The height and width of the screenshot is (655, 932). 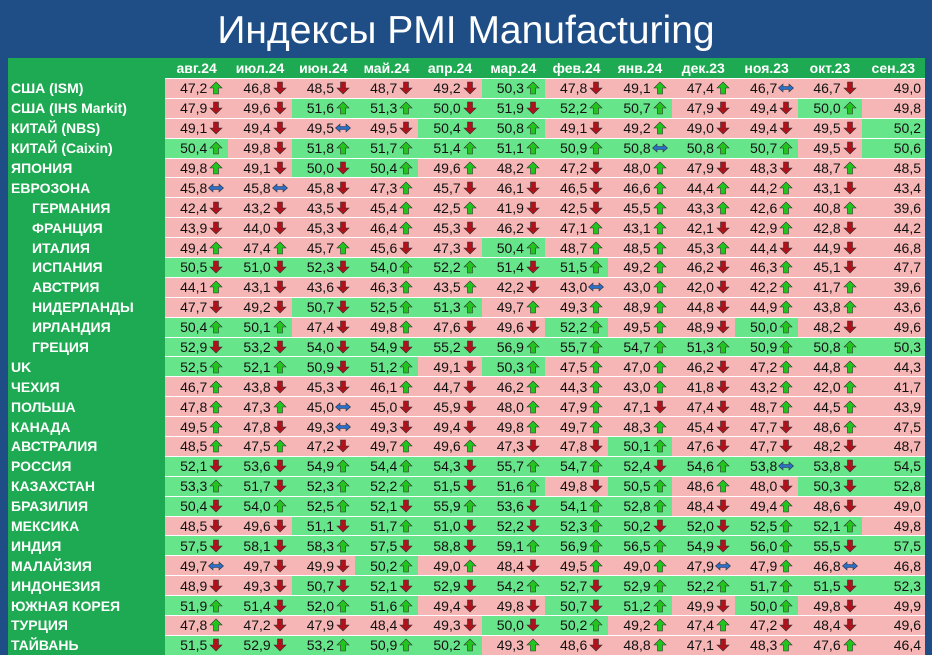 I want to click on cell-value: 49,3, so click(x=257, y=585).